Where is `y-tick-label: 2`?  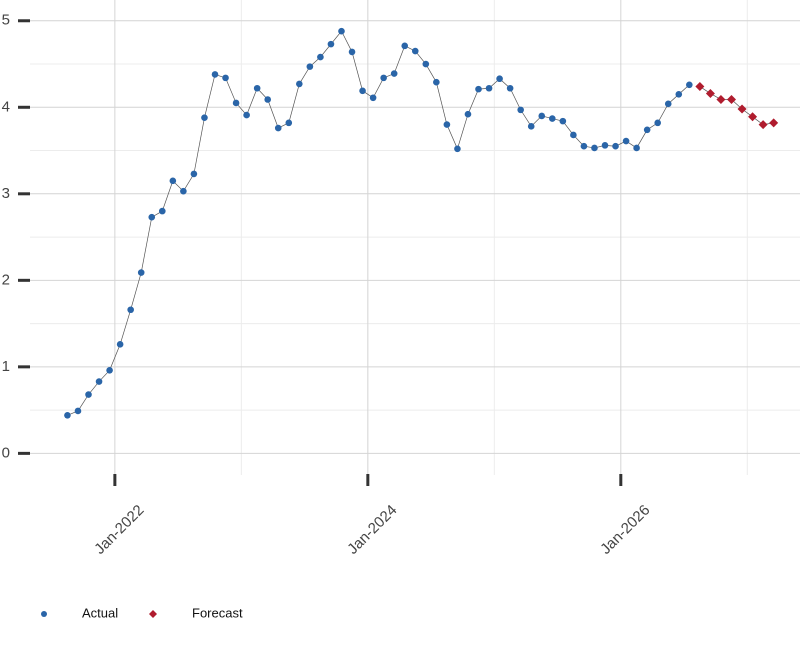 y-tick-label: 2 is located at coordinates (6, 279).